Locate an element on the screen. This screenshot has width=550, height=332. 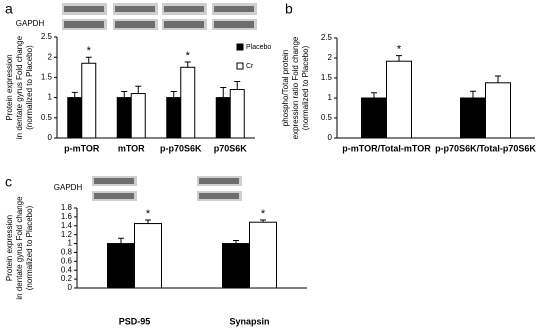
blots-c is located at coordinates (167, 188).